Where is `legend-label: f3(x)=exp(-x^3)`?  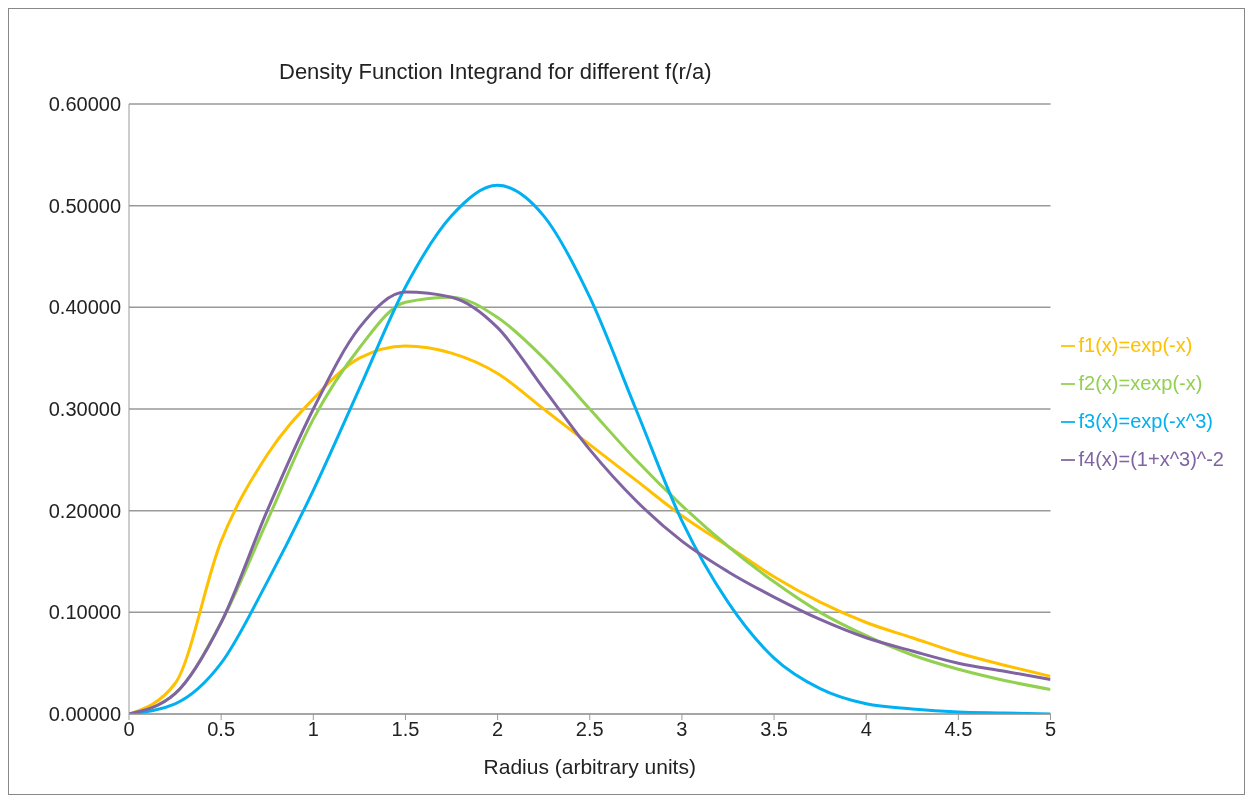
legend-label: f3(x)=exp(-x^3) is located at coordinates (1145, 420).